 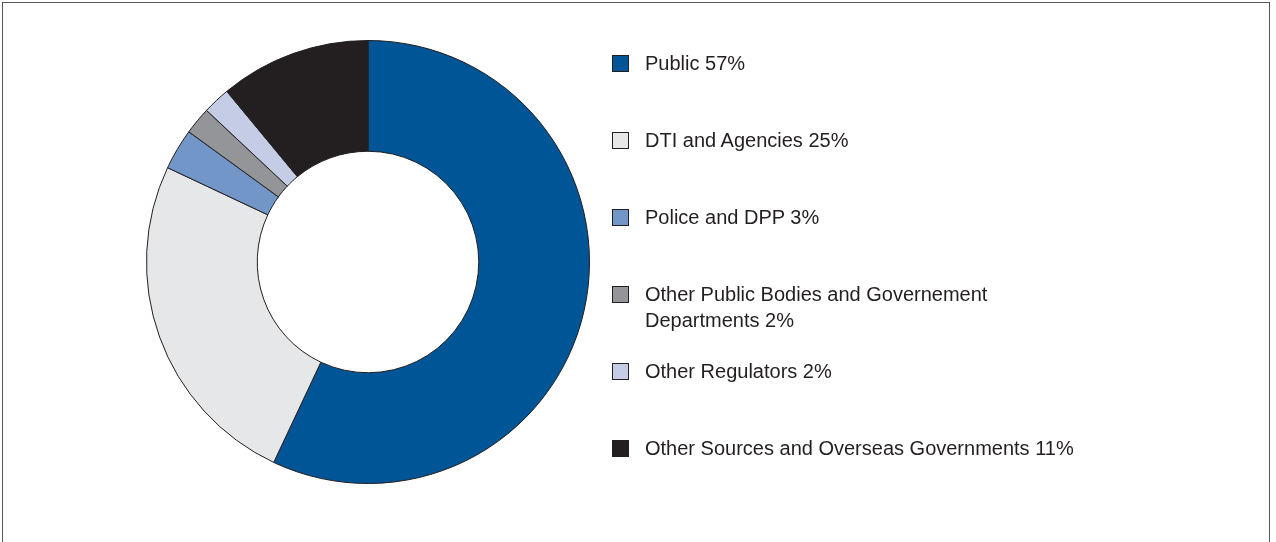 I want to click on legend-label: DTI and Agencies 25%, so click(x=747, y=140).